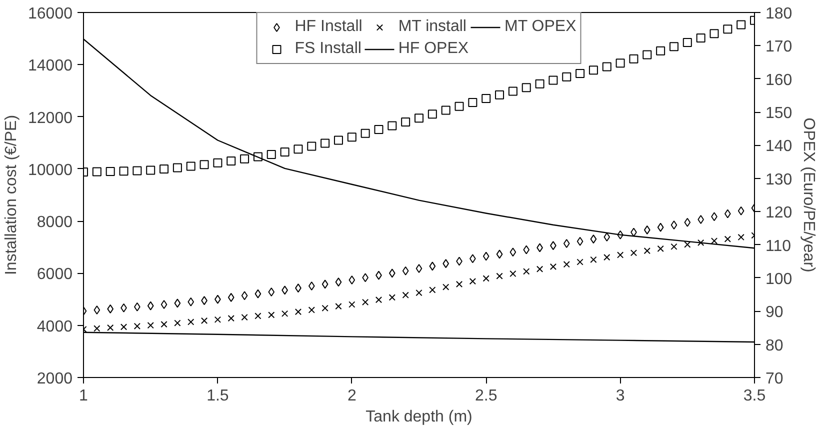 Image resolution: width=824 pixels, height=432 pixels. Describe the element at coordinates (809, 195) in the screenshot. I see `y2-axis-title: OPEX (Euro/PE/year)` at that location.